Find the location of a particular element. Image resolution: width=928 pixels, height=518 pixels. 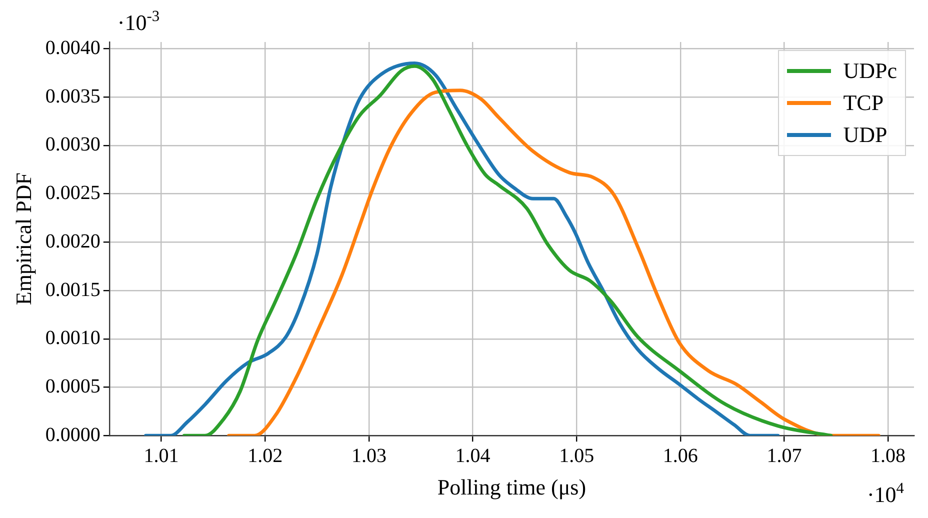

x-axis-title: Polling time (μs) is located at coordinates (511, 487).